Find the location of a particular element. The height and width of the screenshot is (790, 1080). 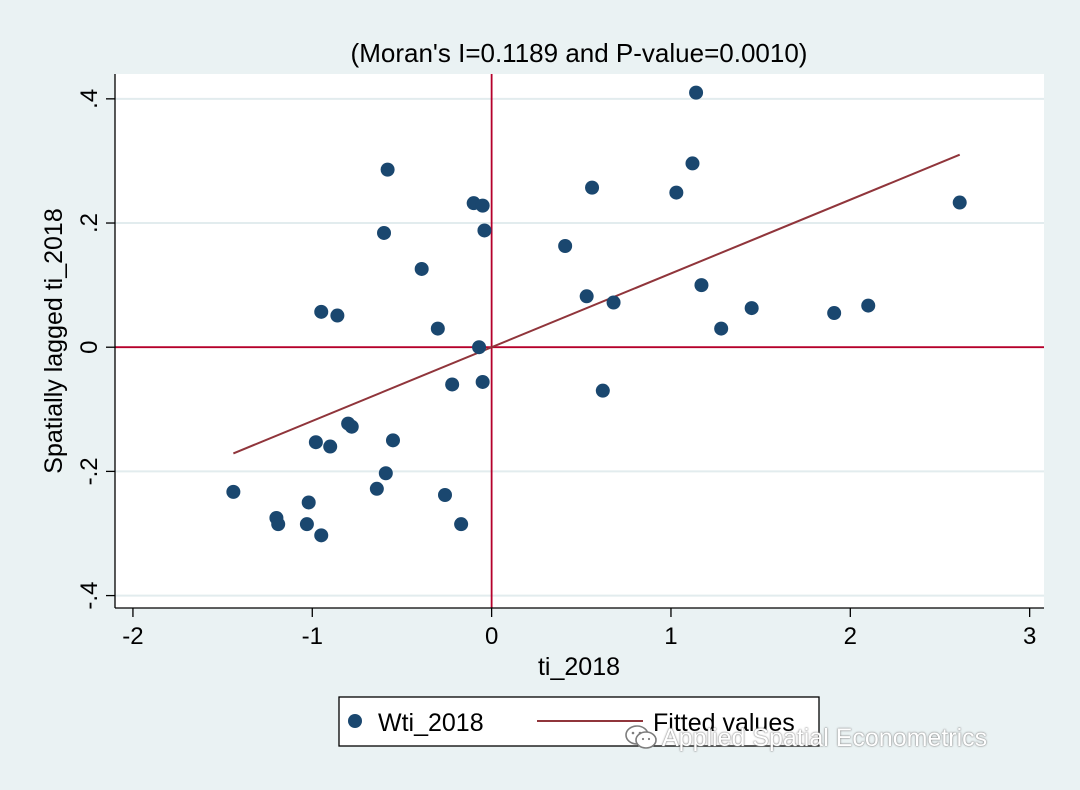

y-tick-label-1: -.2 is located at coordinates (89, 471).